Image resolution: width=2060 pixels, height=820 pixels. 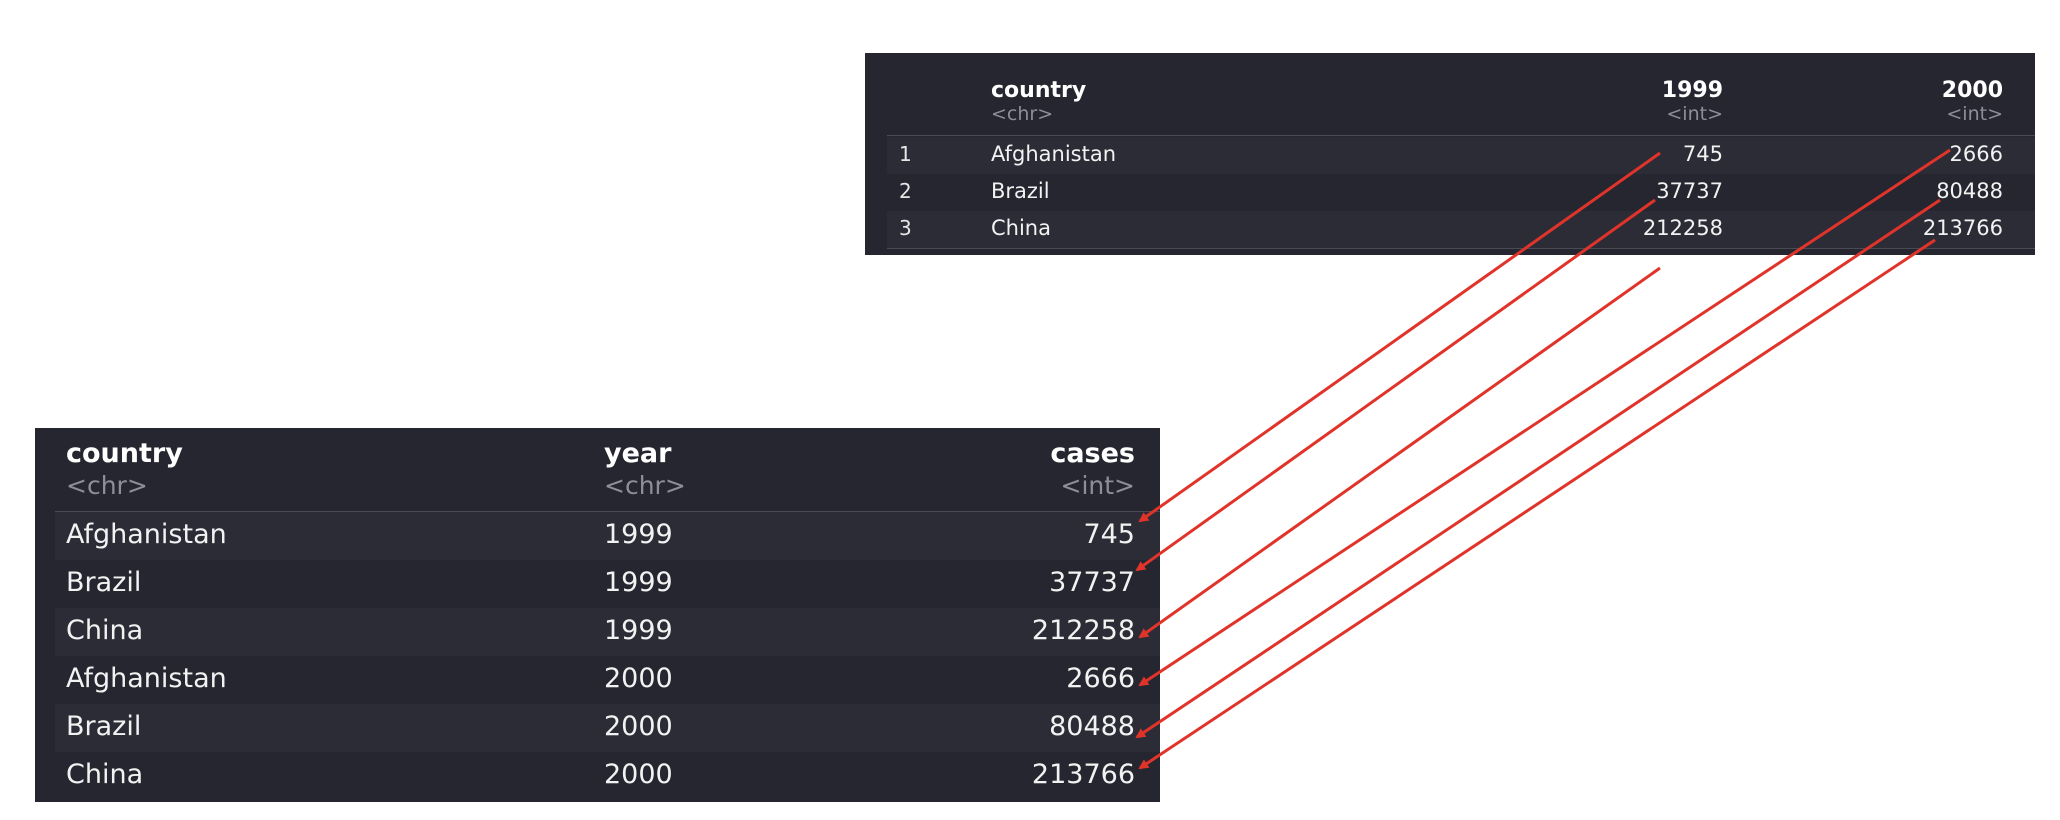 What do you see at coordinates (1969, 191) in the screenshot?
I see `cell-2000: 80488` at bounding box center [1969, 191].